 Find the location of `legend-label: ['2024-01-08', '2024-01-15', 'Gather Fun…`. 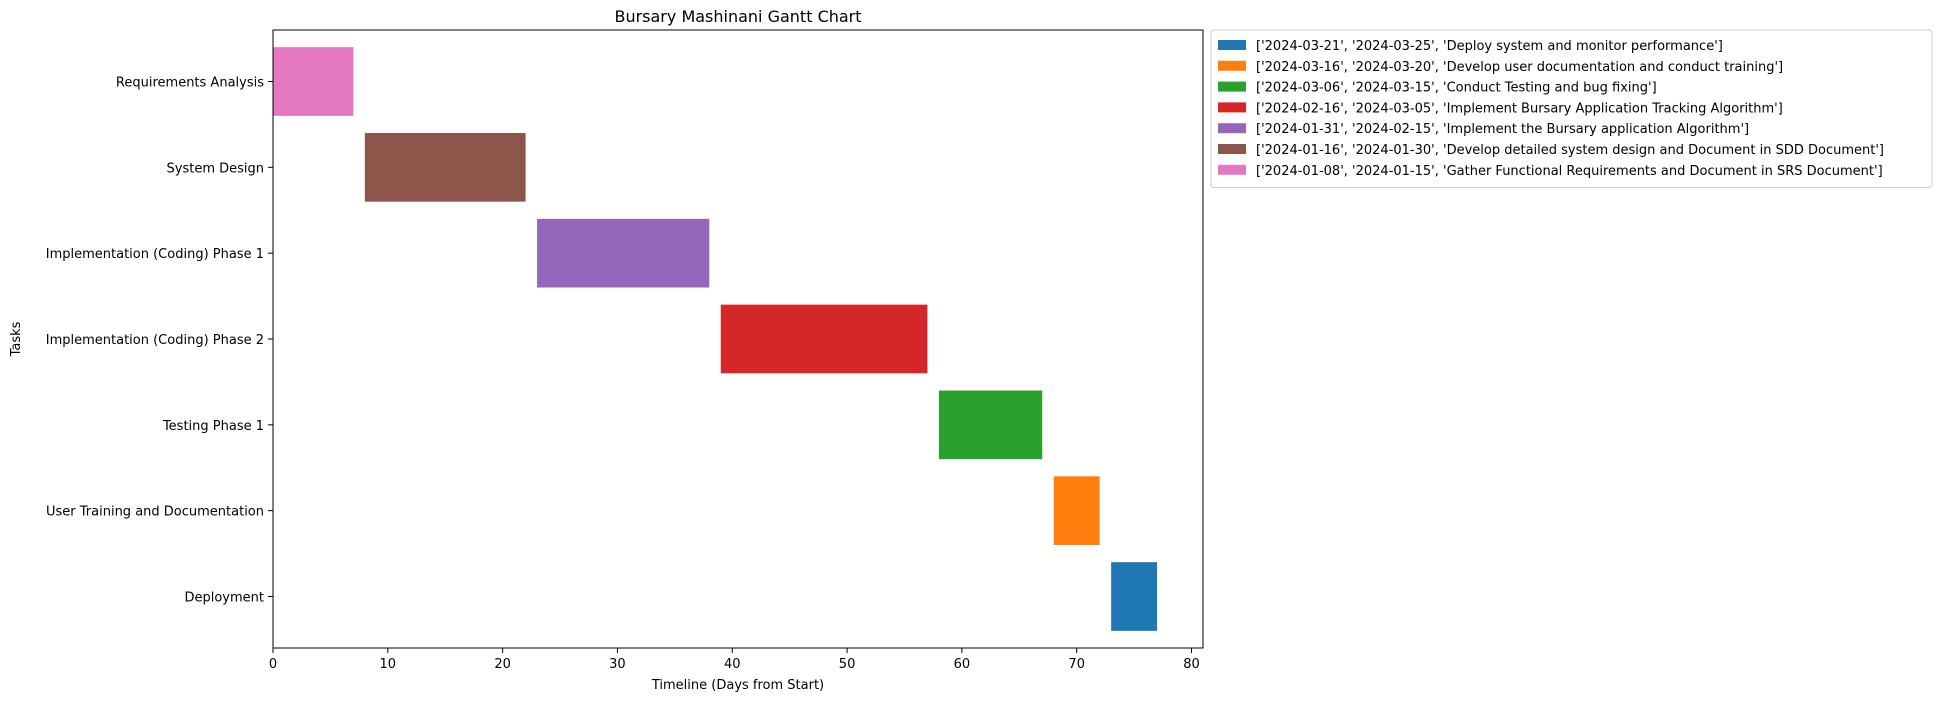

legend-label: ['2024-01-08', '2024-01-15', 'Gather Fun… is located at coordinates (1569, 171).